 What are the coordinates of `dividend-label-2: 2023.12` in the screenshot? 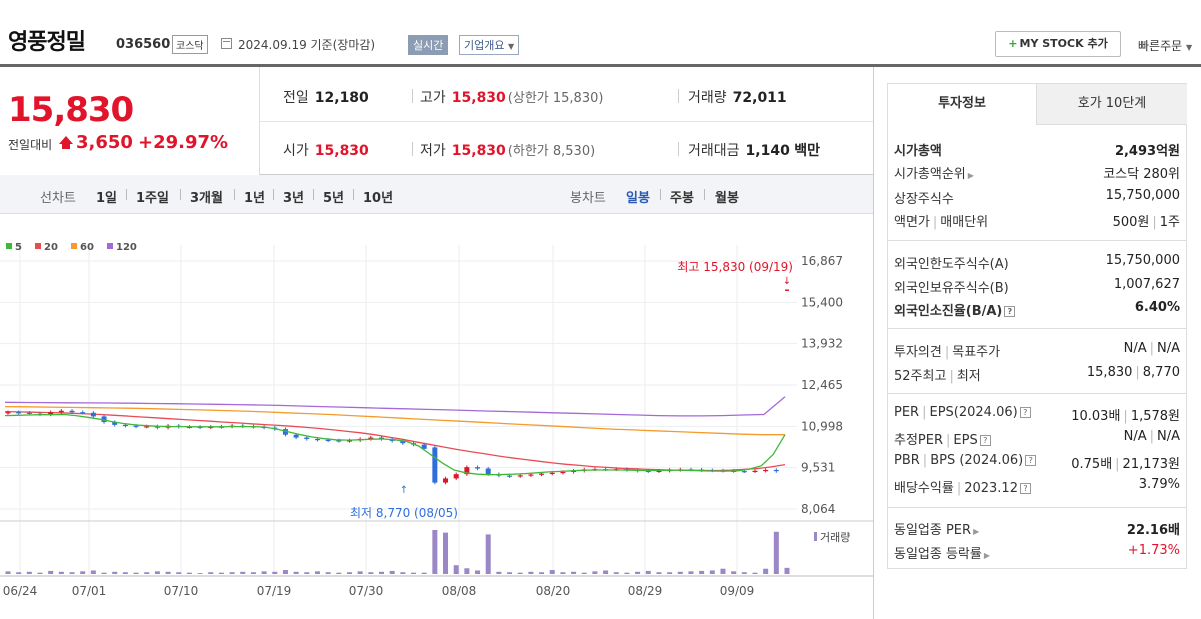 It's located at (991, 488).